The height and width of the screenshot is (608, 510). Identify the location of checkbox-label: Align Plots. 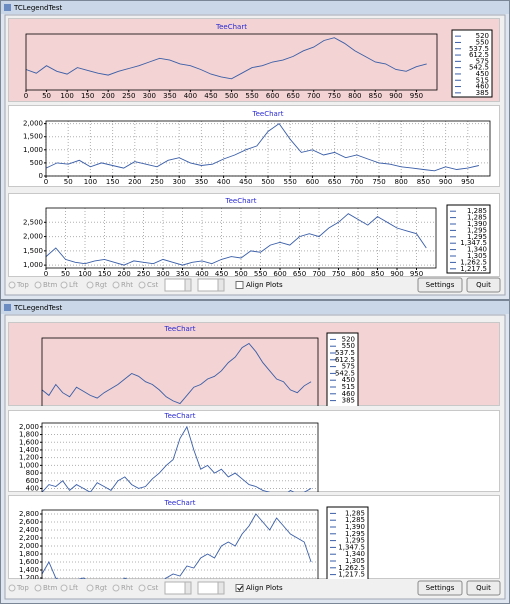
(264, 285).